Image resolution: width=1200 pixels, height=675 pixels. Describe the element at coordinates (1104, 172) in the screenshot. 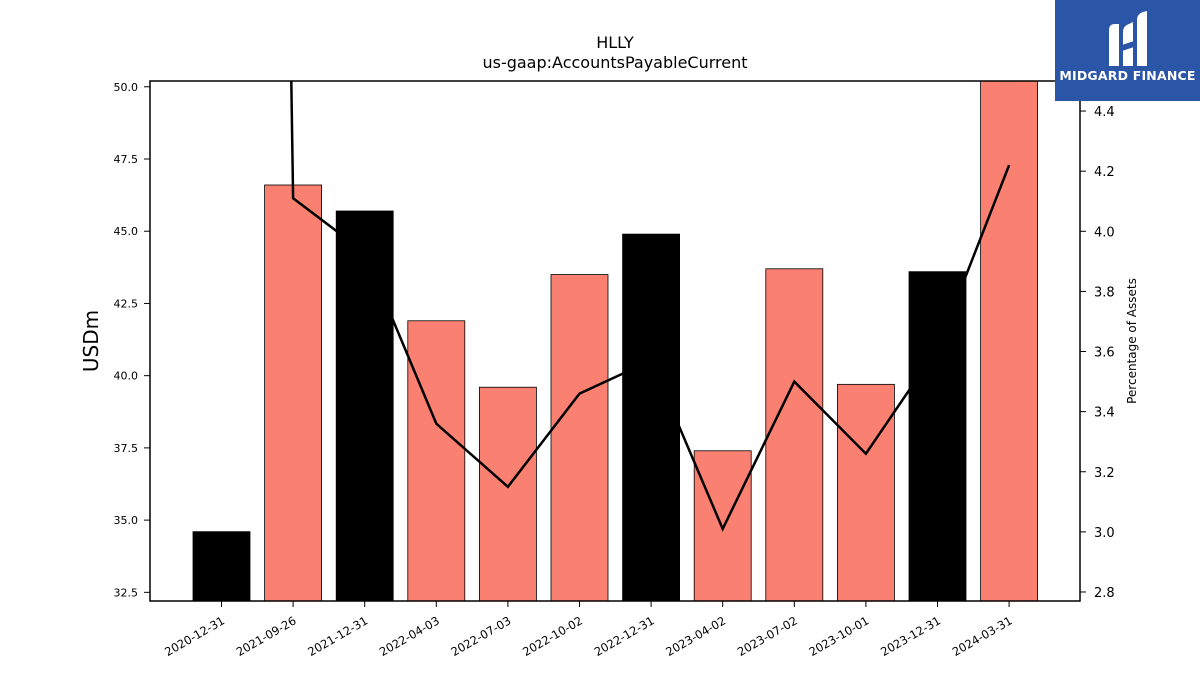

I see `y2-tick-label: 4.2` at that location.